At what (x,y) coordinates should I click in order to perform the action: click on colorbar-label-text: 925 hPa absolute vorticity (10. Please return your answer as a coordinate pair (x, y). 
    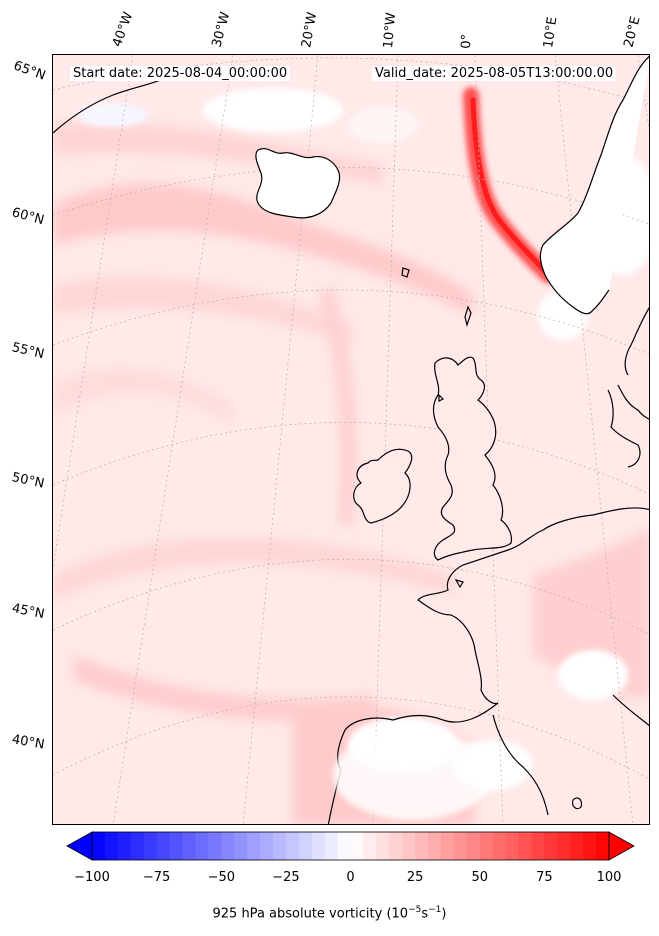
    Looking at the image, I should click on (310, 914).